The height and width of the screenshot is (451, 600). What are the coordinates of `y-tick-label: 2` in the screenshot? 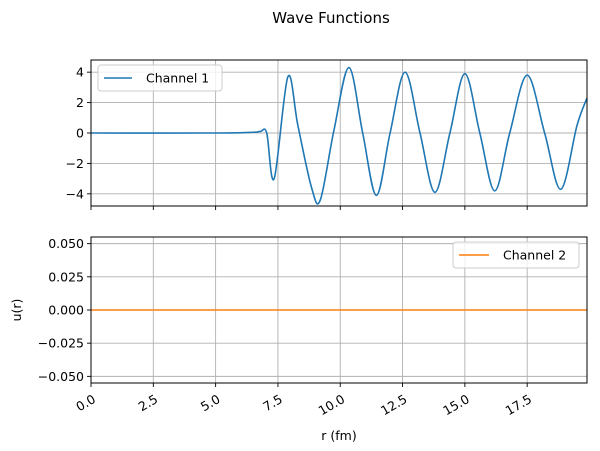 It's located at (80, 102).